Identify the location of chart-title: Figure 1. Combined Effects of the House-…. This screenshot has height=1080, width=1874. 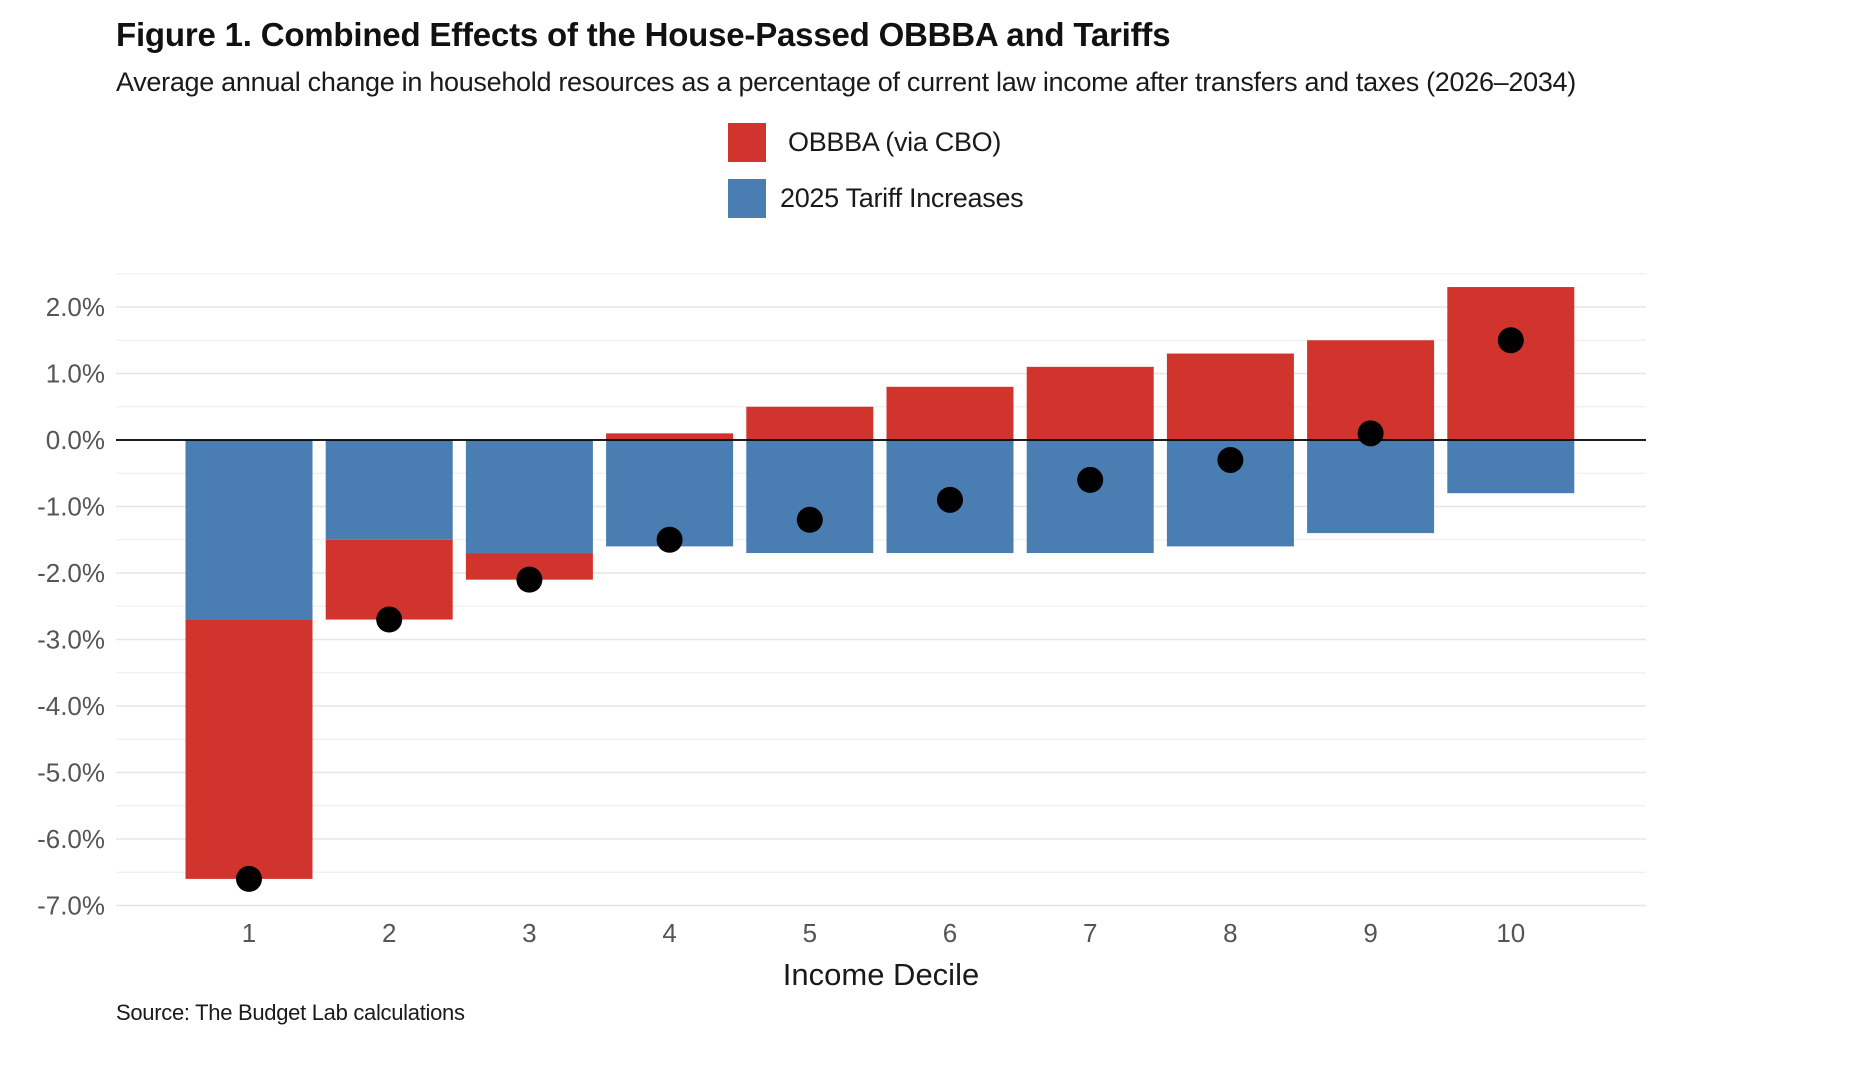
(643, 34).